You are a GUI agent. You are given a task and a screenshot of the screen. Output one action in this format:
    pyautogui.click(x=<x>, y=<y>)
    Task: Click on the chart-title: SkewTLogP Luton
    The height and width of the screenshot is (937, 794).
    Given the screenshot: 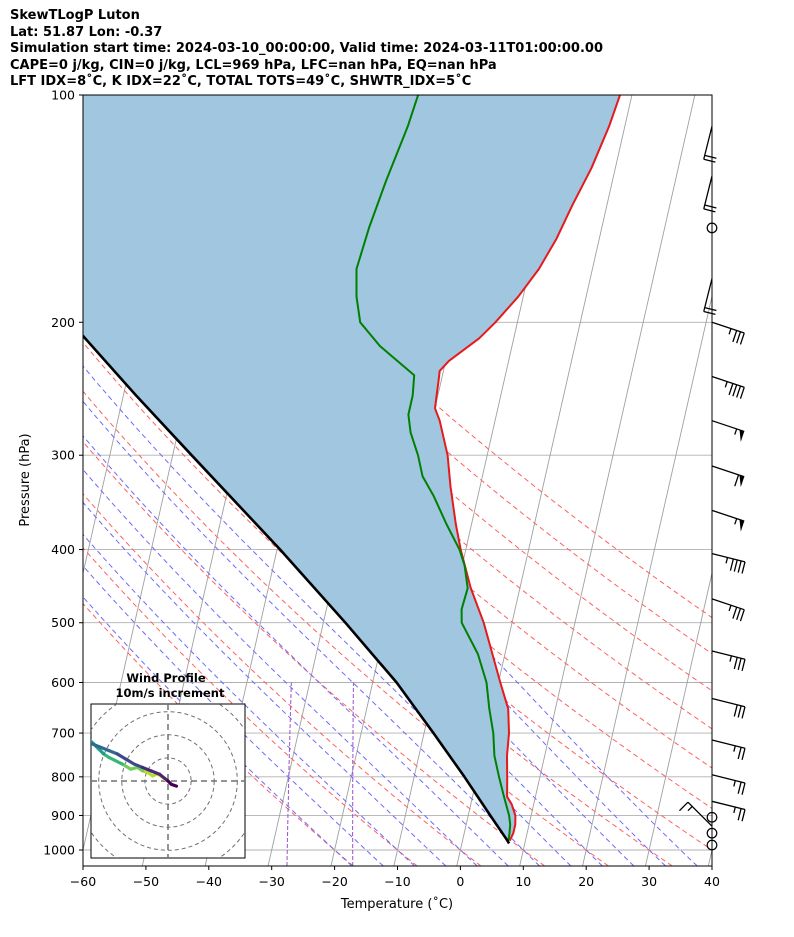 What is the action you would take?
    pyautogui.click(x=75, y=15)
    